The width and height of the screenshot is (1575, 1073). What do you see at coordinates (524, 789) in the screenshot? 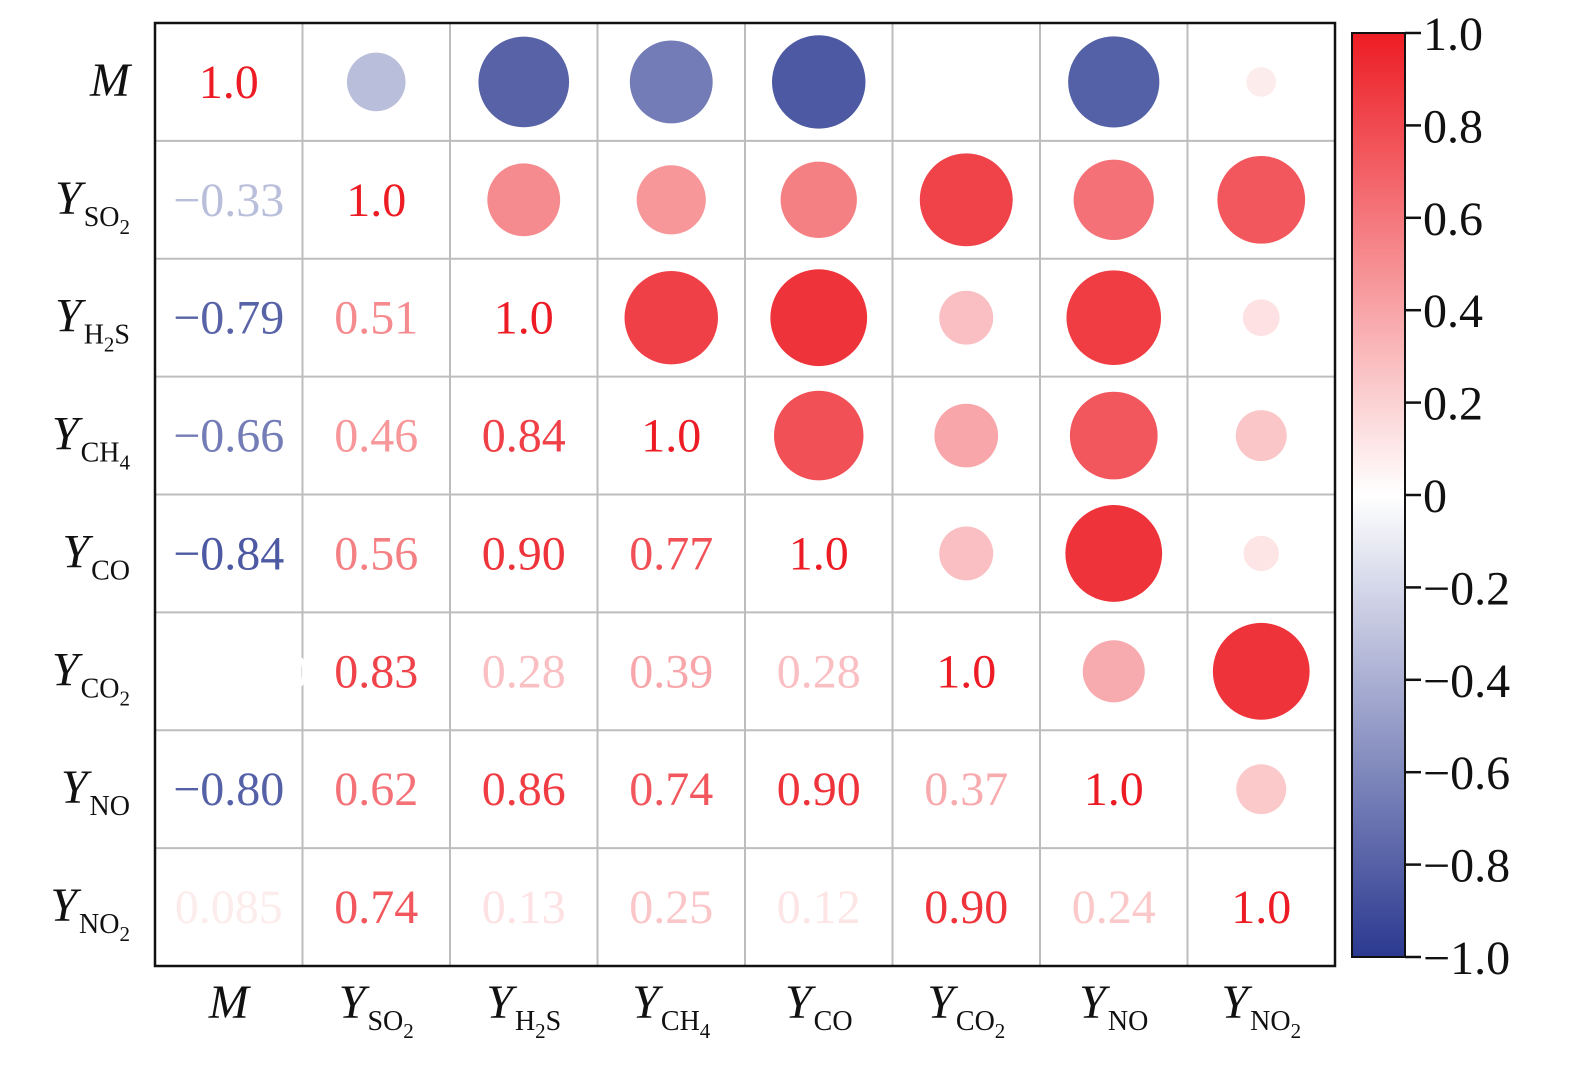
I see `correlation-value-label: 0.86` at bounding box center [524, 789].